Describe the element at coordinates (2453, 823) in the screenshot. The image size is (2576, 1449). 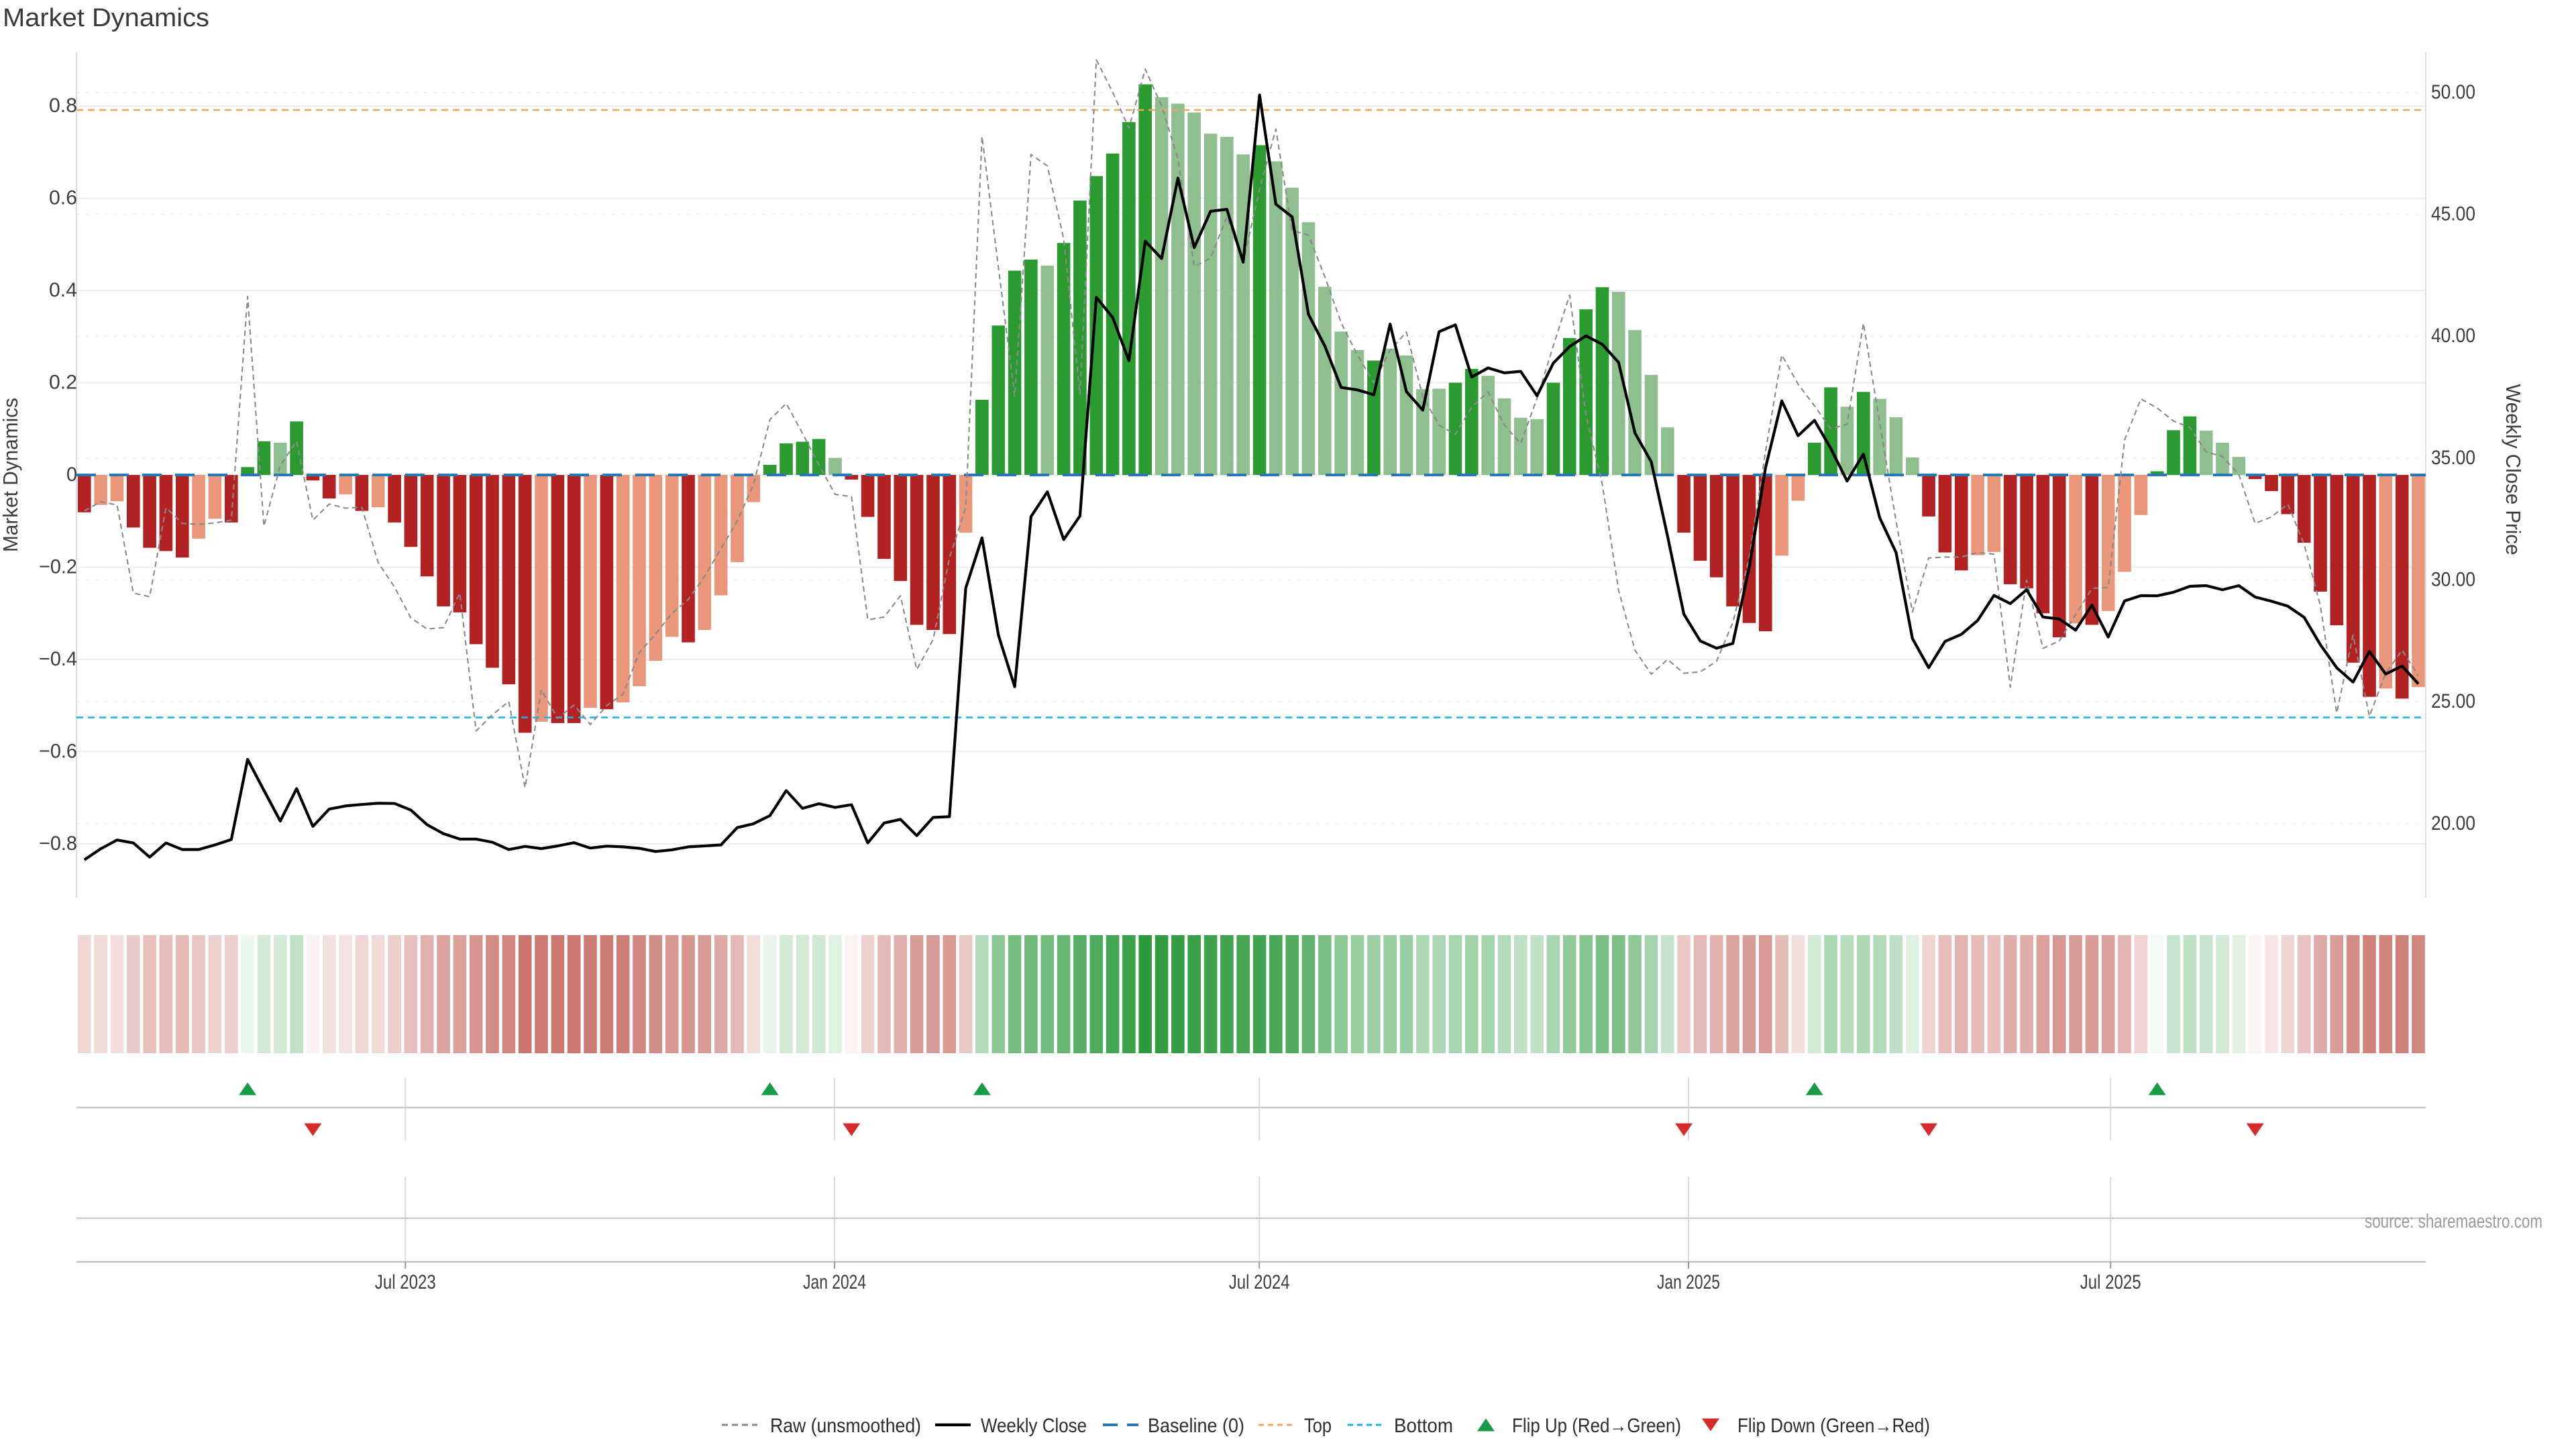
I see `svg-text: 20.00` at that location.